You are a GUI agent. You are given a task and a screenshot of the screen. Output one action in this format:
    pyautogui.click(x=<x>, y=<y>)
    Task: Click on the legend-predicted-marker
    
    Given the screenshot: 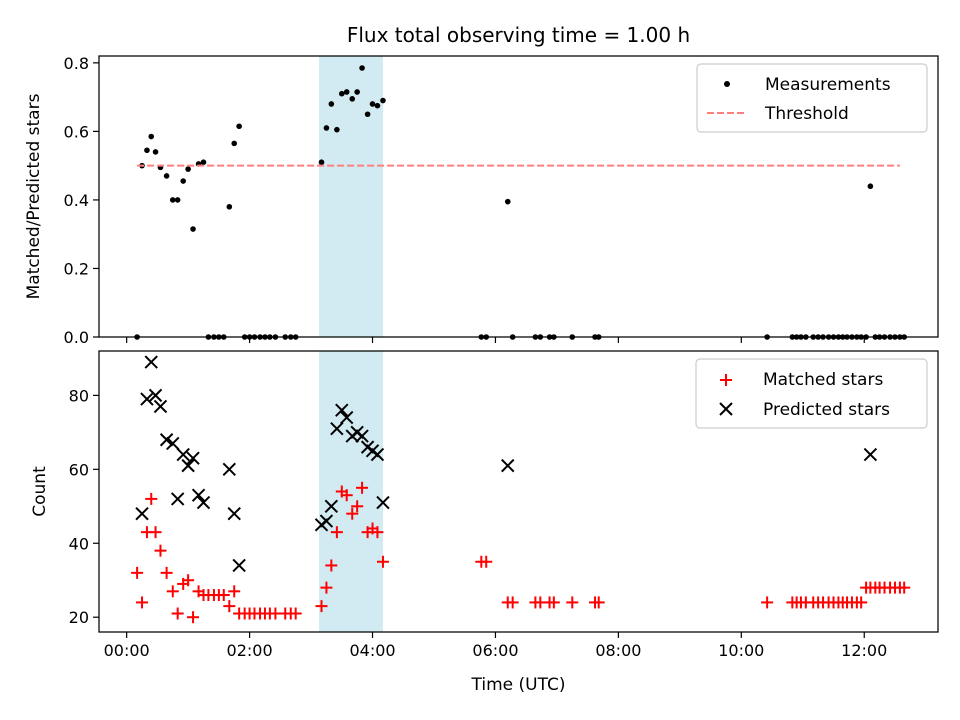 What is the action you would take?
    pyautogui.click(x=726, y=409)
    